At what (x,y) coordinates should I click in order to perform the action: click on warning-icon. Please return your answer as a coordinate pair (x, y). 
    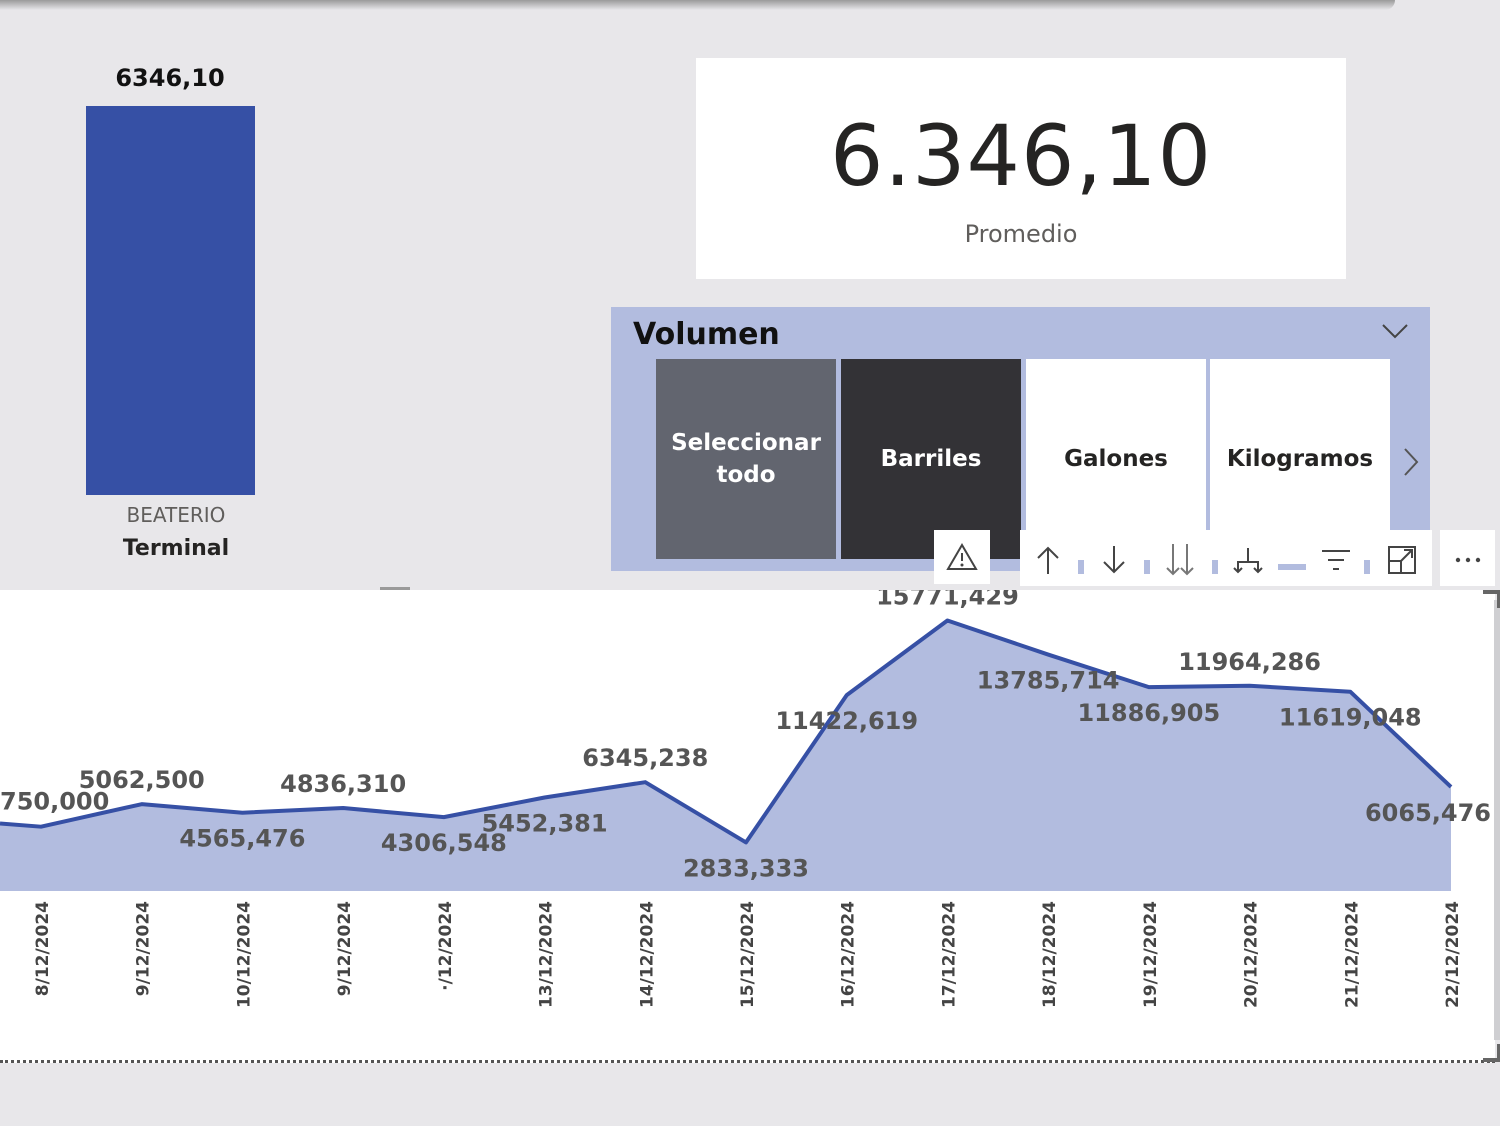
    Looking at the image, I should click on (962, 556).